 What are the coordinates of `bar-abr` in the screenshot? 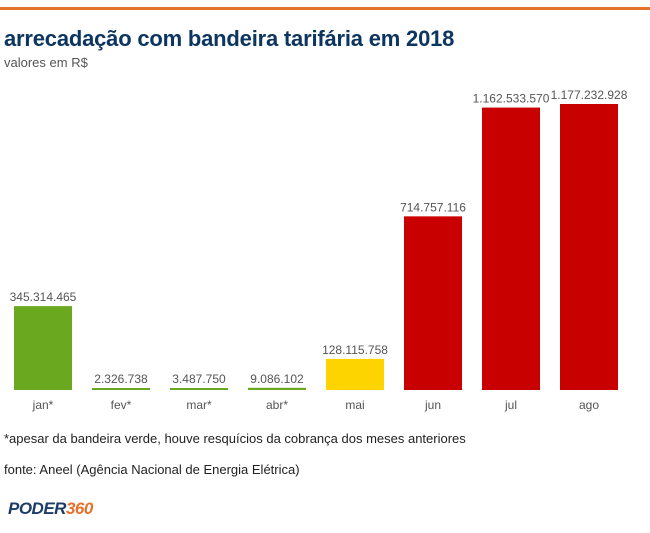 It's located at (277, 388).